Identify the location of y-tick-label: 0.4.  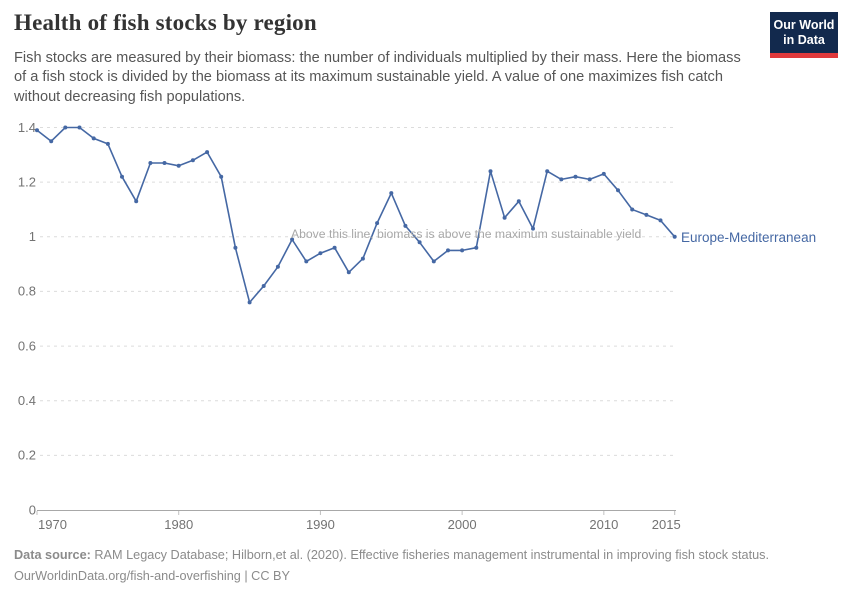
(27, 400).